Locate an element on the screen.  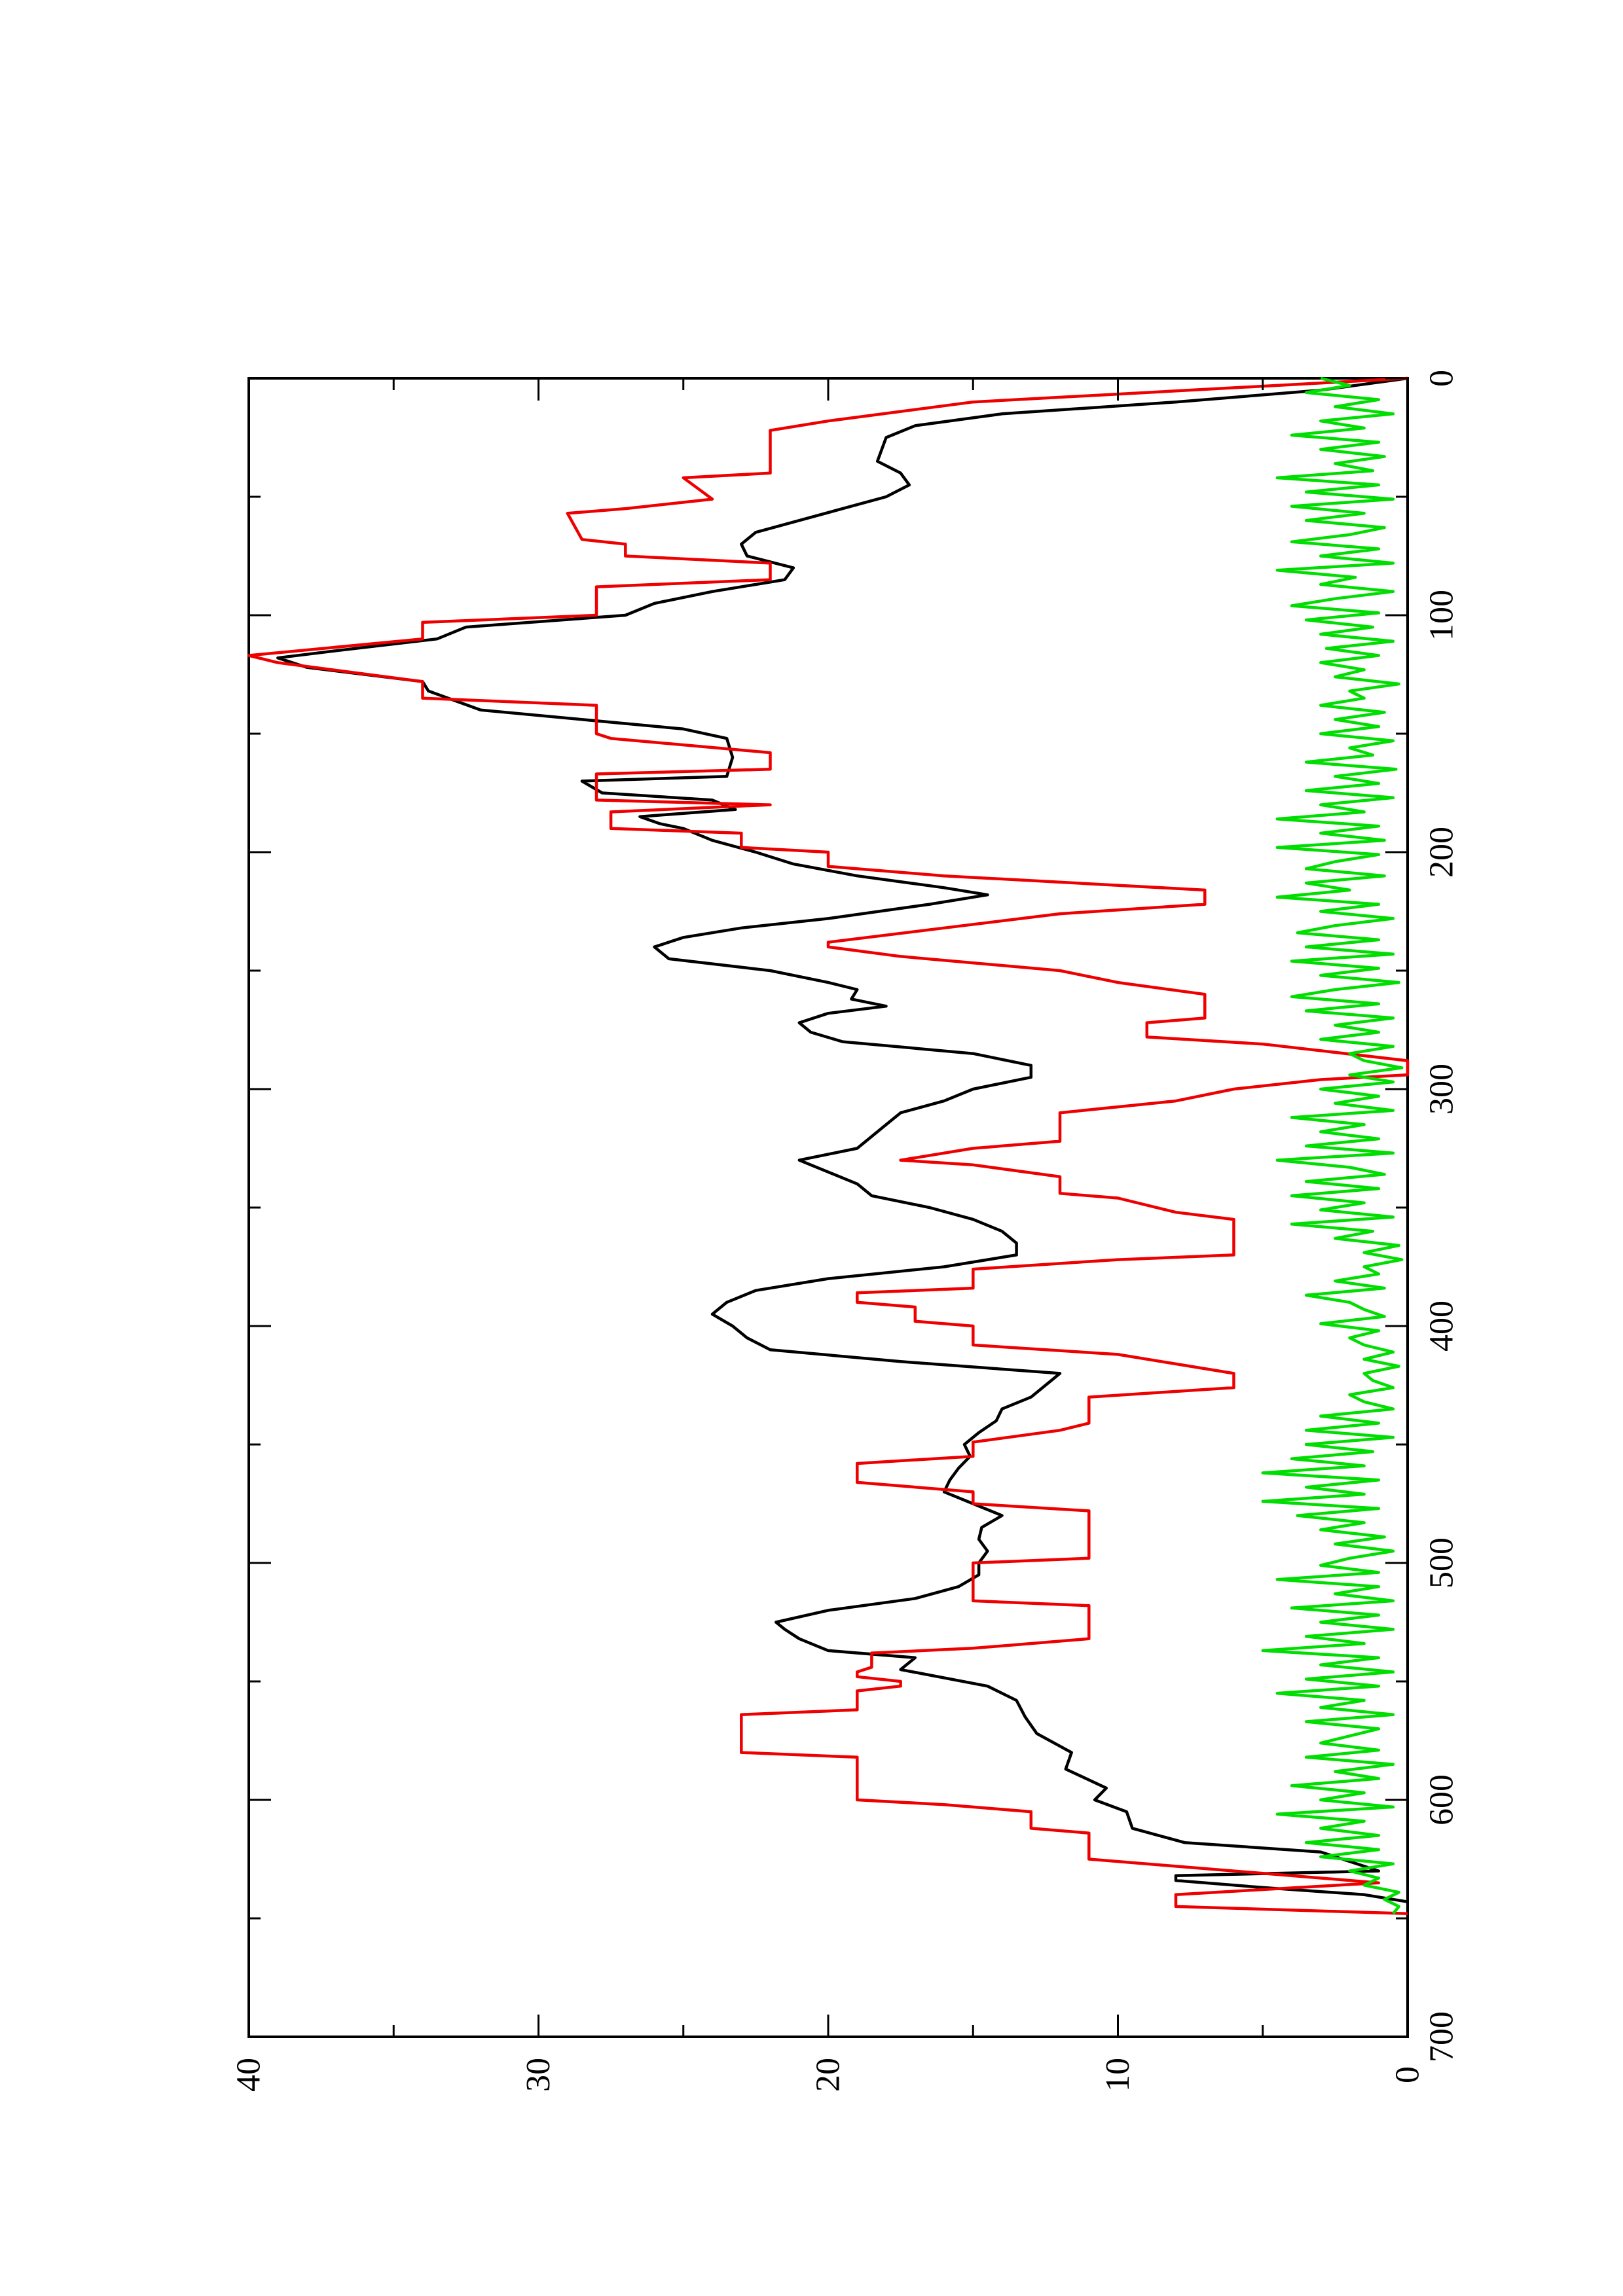
x-tick-label: 400 is located at coordinates (1442, 1326).